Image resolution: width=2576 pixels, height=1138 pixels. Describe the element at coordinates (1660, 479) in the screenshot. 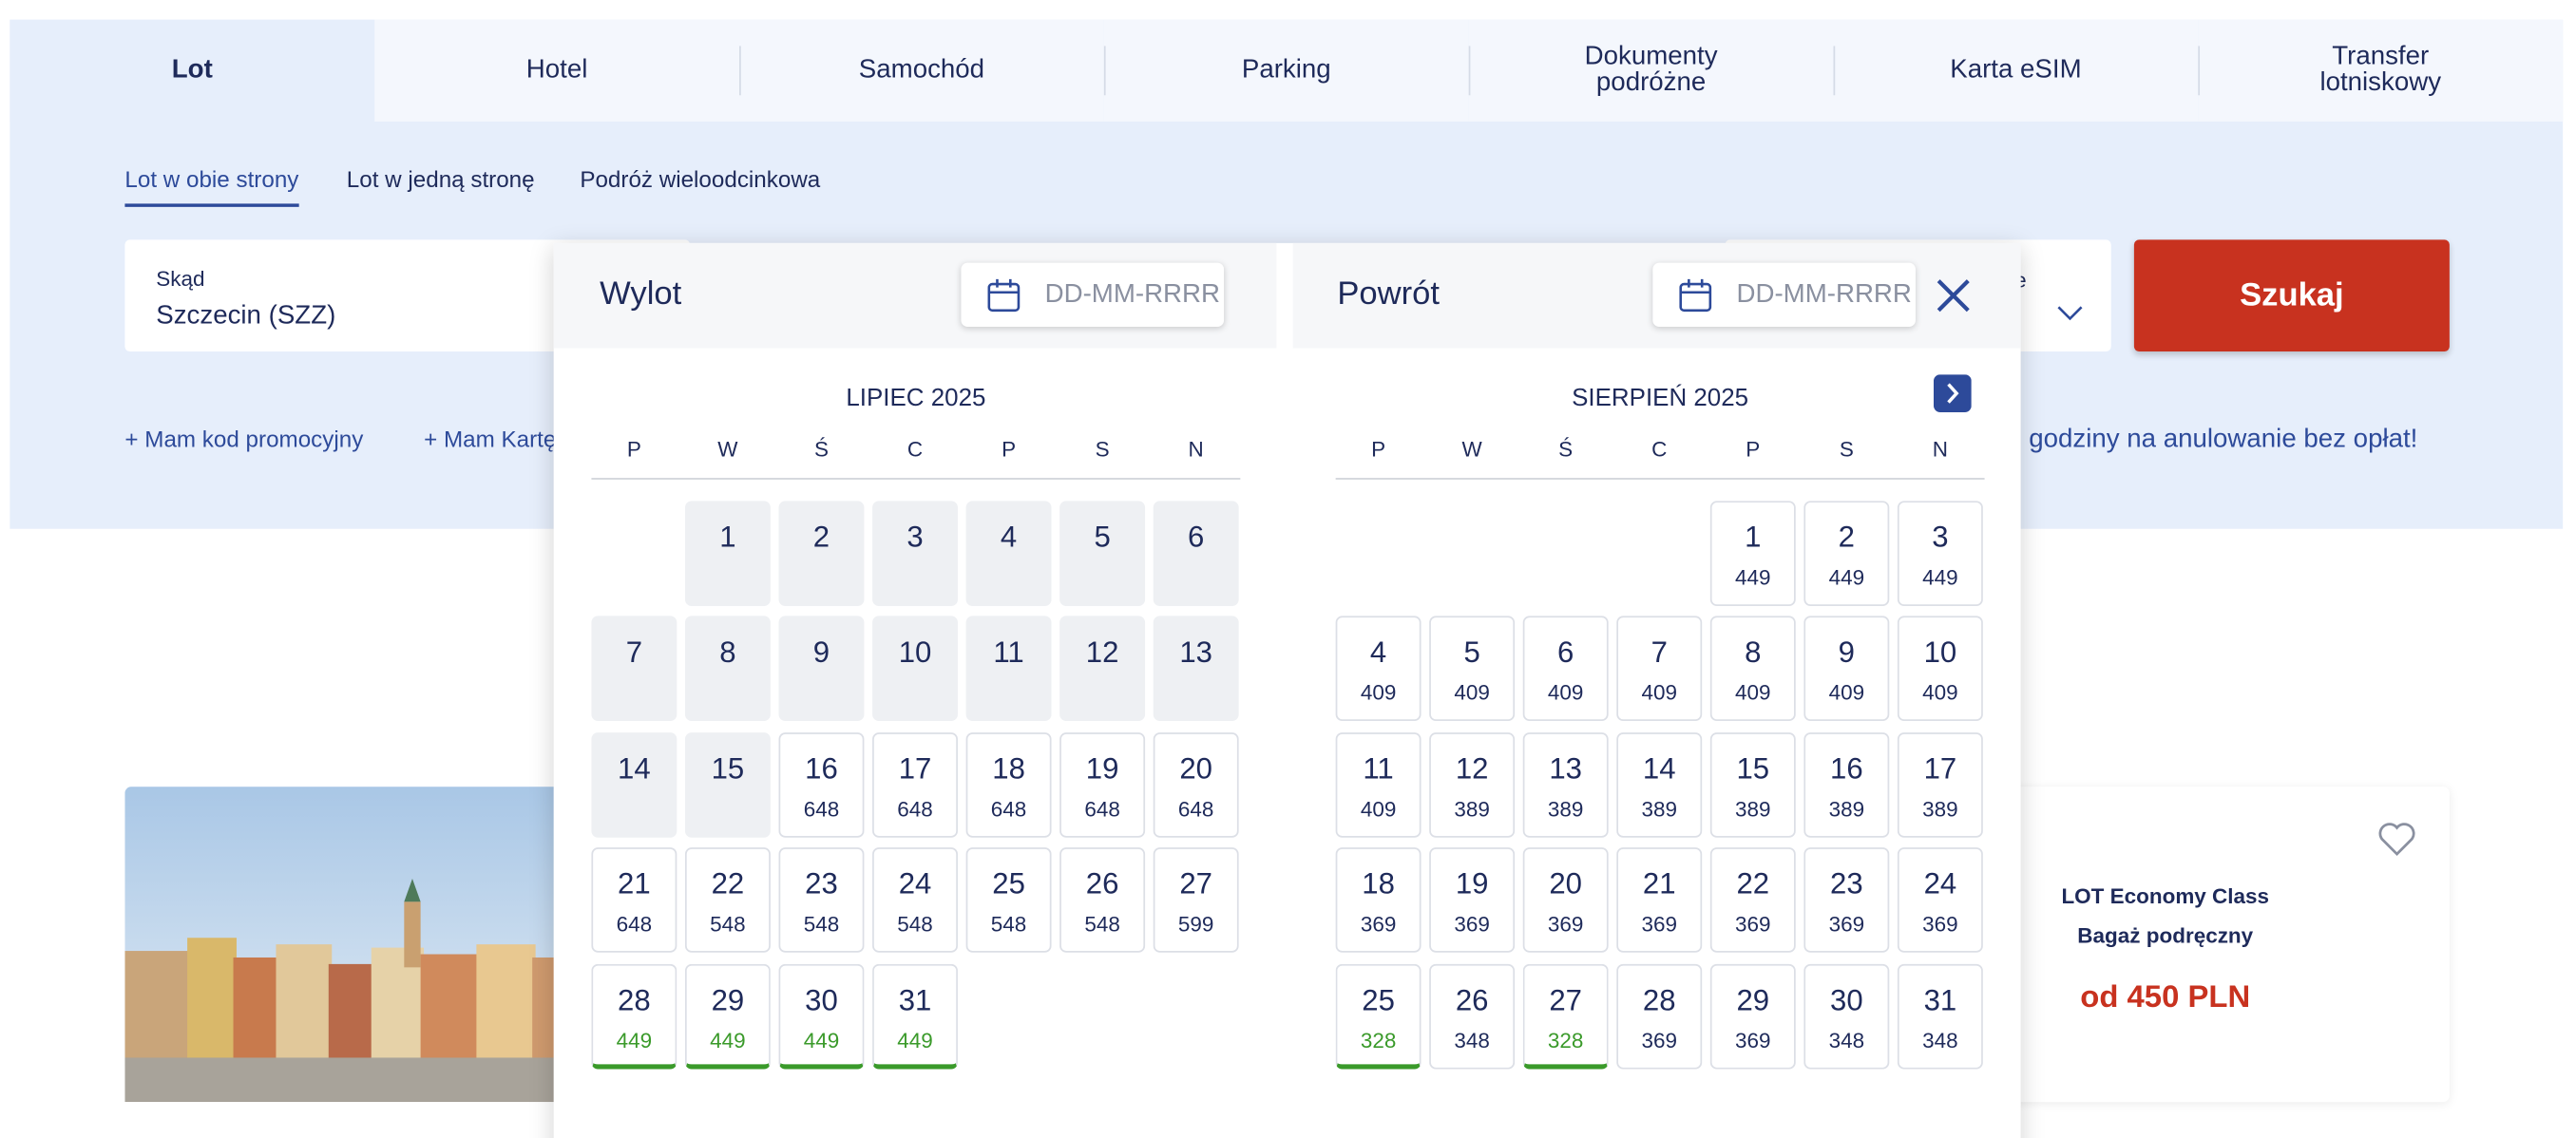

I see `divider` at that location.